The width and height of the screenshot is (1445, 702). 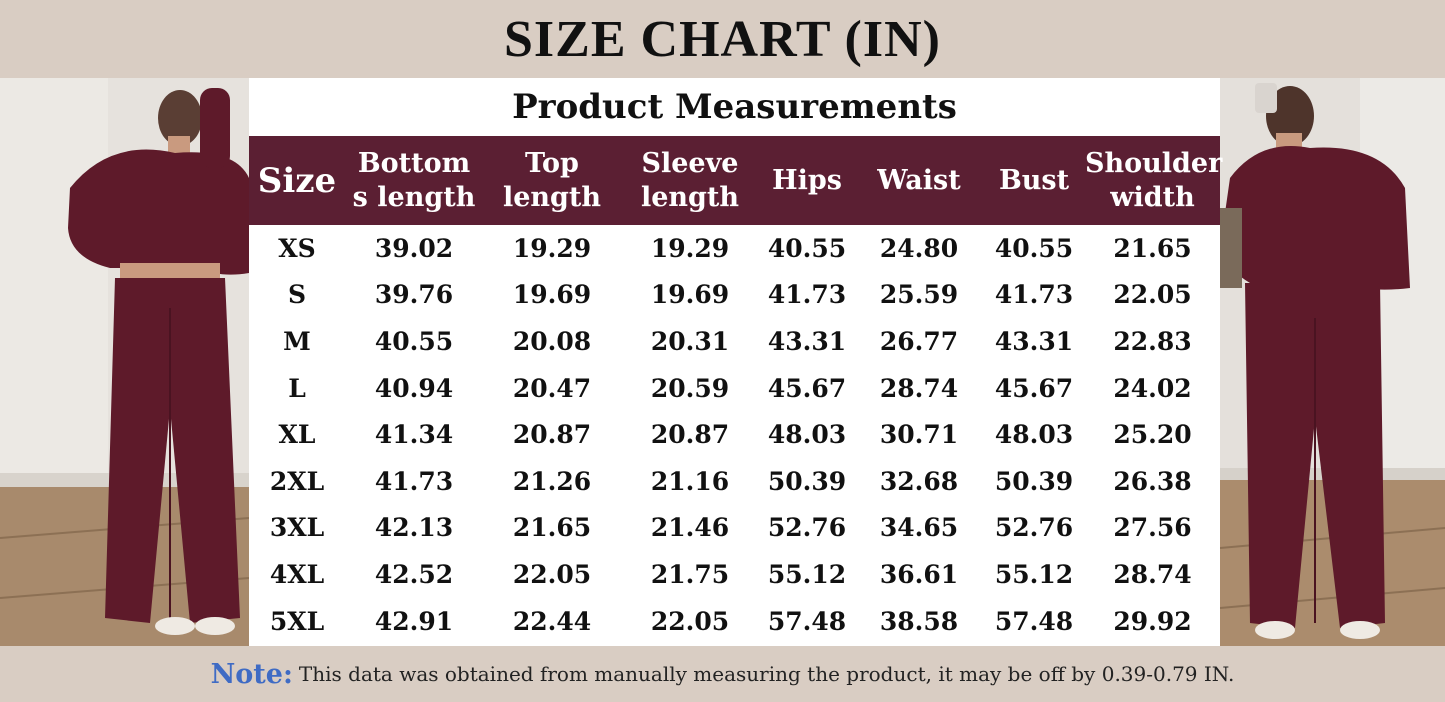 What do you see at coordinates (919, 341) in the screenshot?
I see `measurement-cell: 26.77` at bounding box center [919, 341].